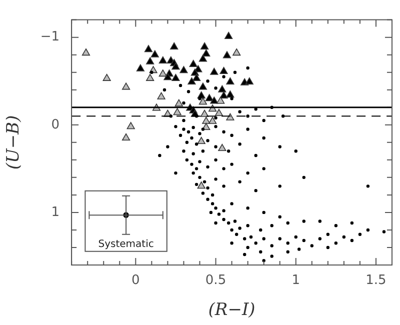 The width and height of the screenshot is (400, 325). I want to click on x-tick-label: 1, so click(296, 280).